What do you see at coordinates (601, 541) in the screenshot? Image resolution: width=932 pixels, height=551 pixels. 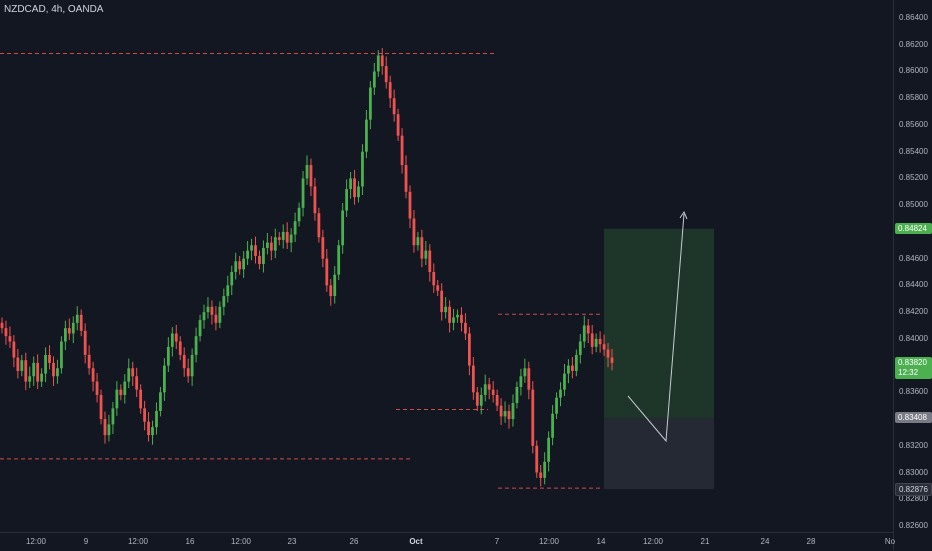 I see `time-tick-label: 14` at bounding box center [601, 541].